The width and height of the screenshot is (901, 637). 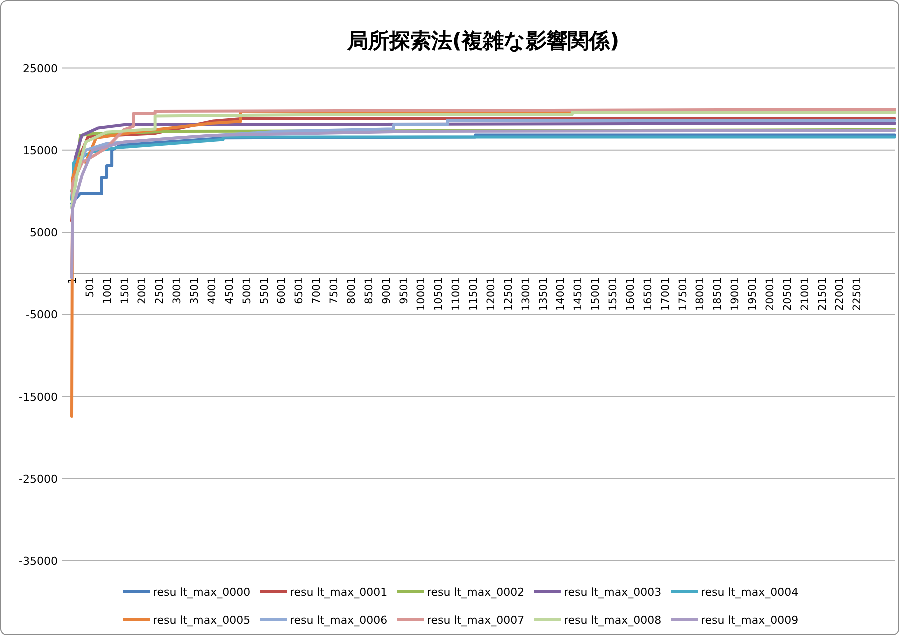 What do you see at coordinates (300, 291) in the screenshot?
I see `x-tick-label: 6501` at bounding box center [300, 291].